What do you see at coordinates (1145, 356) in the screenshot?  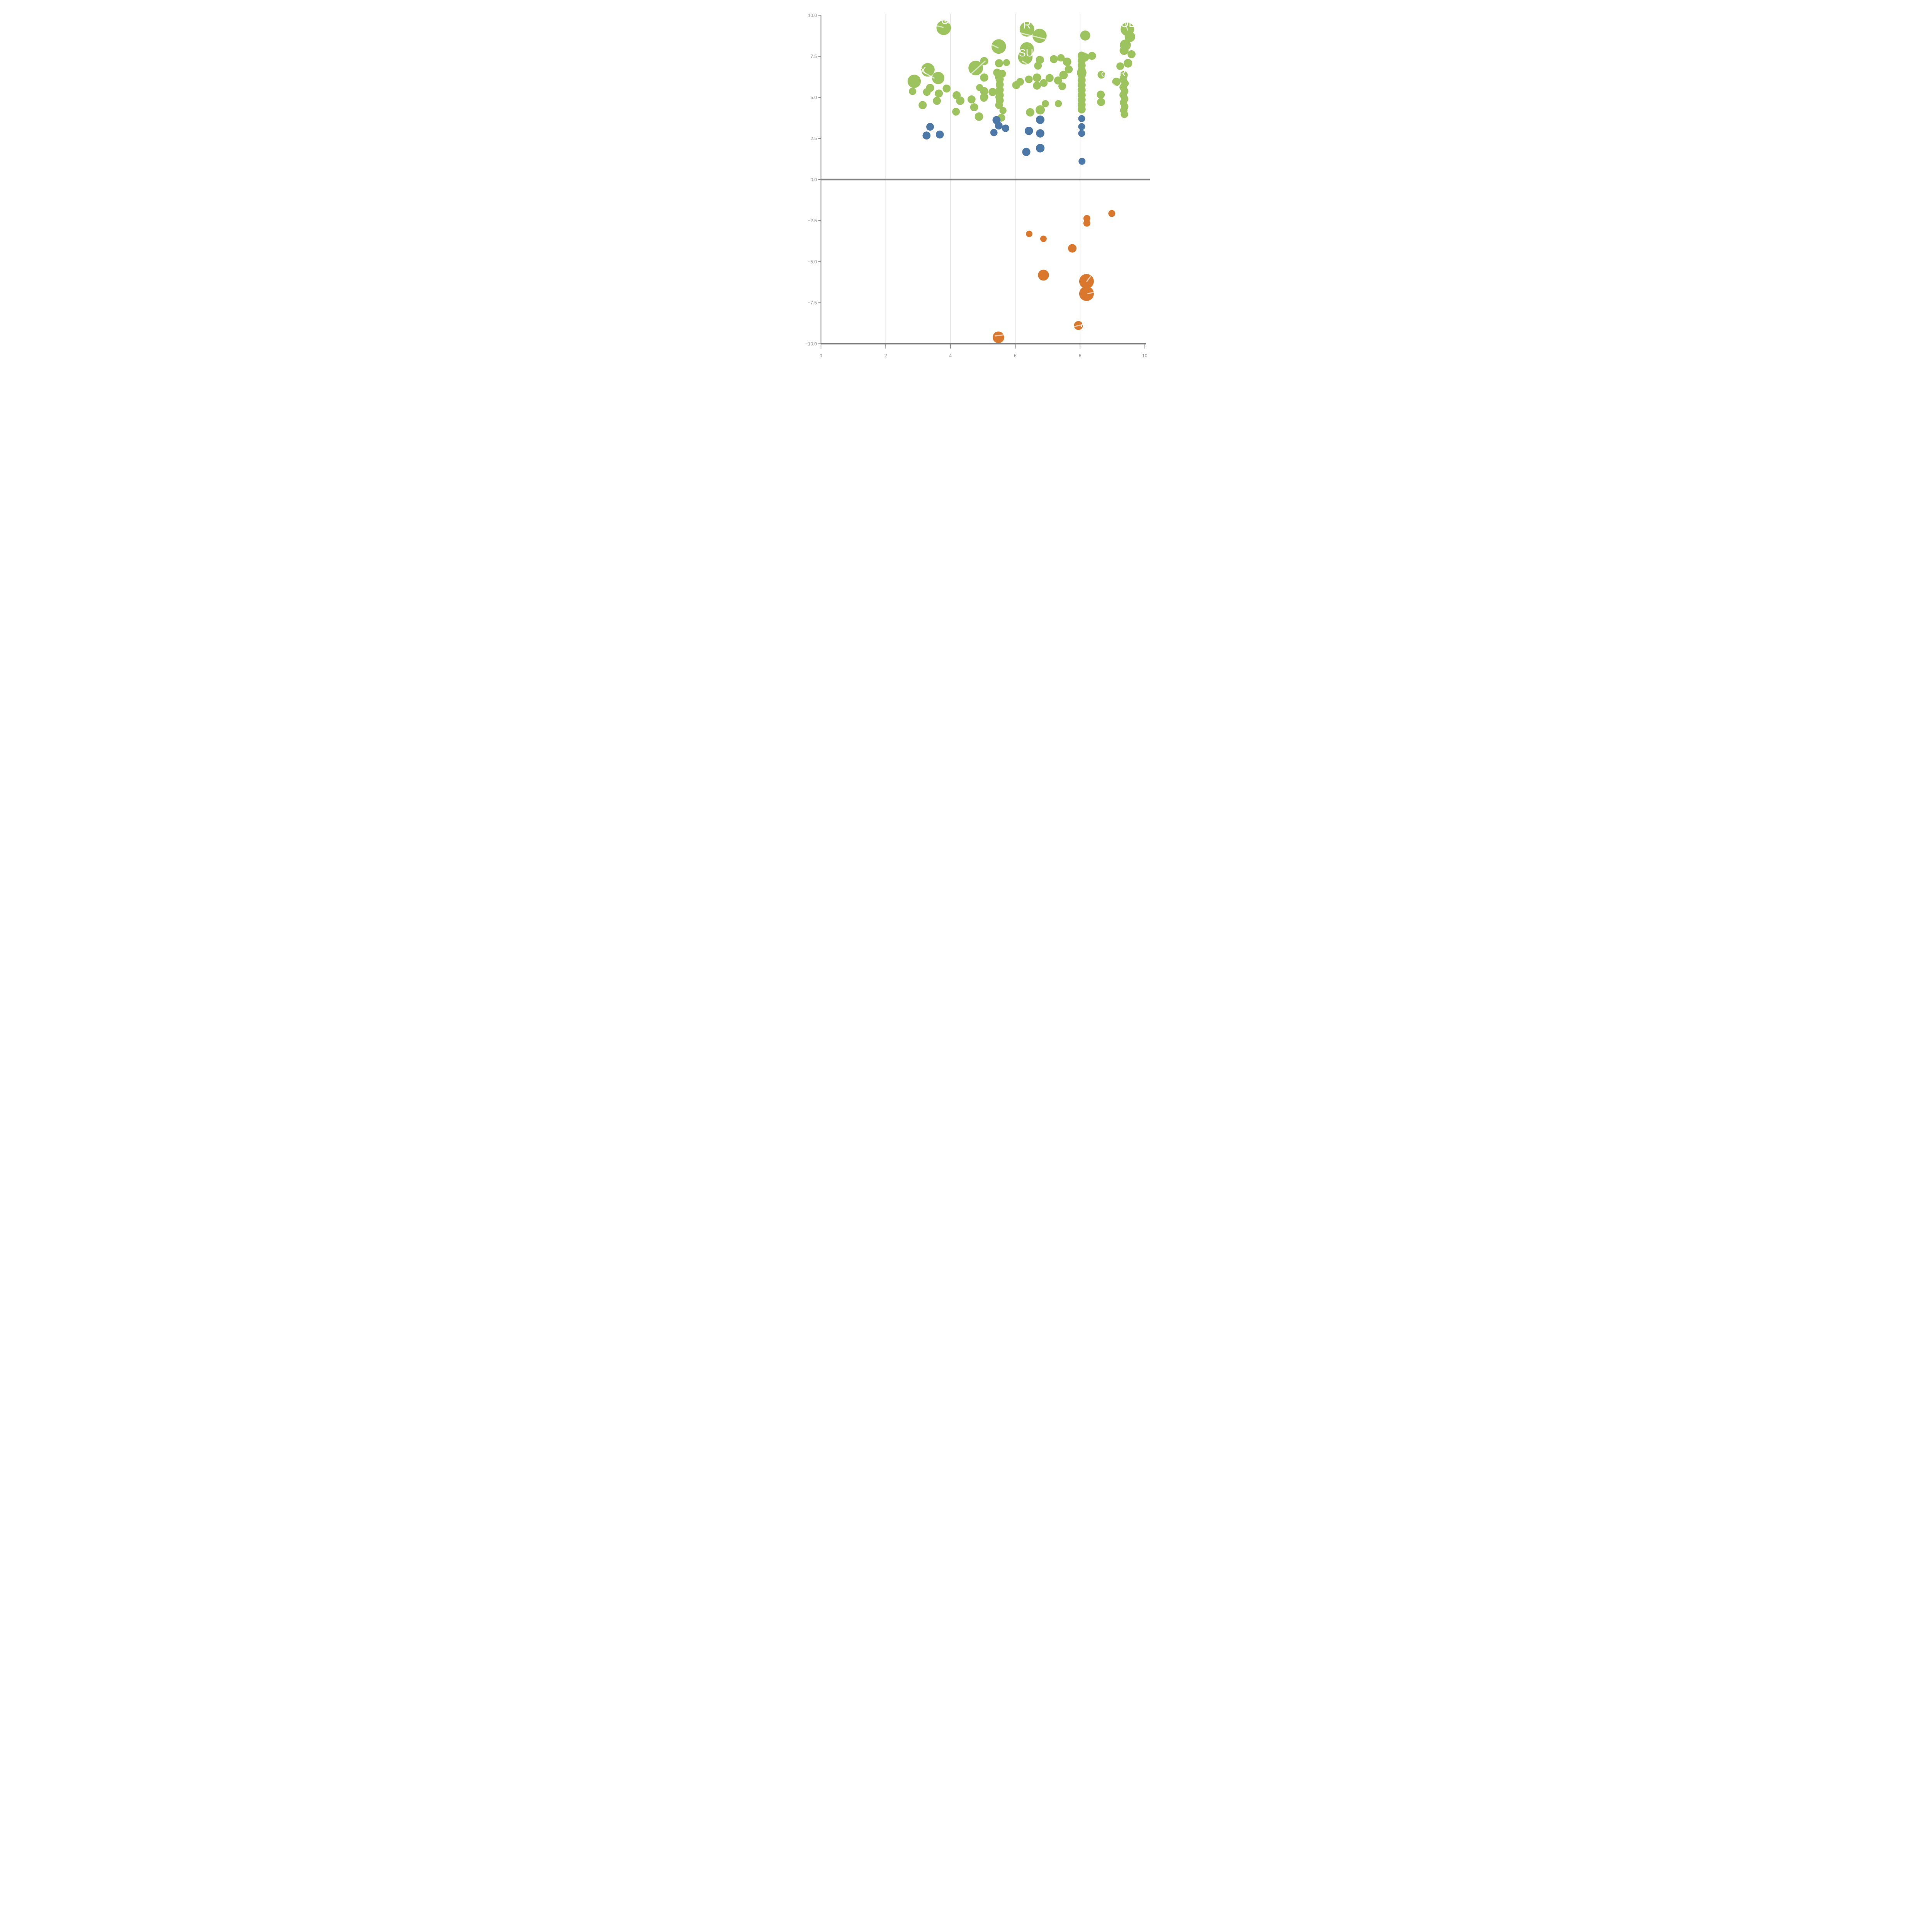 I see `x-tick-label: 10` at bounding box center [1145, 356].